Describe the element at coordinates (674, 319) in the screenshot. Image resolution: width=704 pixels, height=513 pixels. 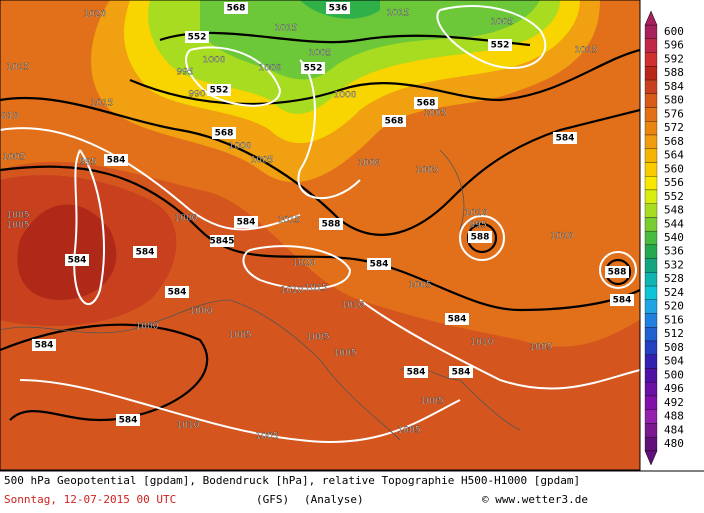
I see `colorbar-label: 516` at that location.